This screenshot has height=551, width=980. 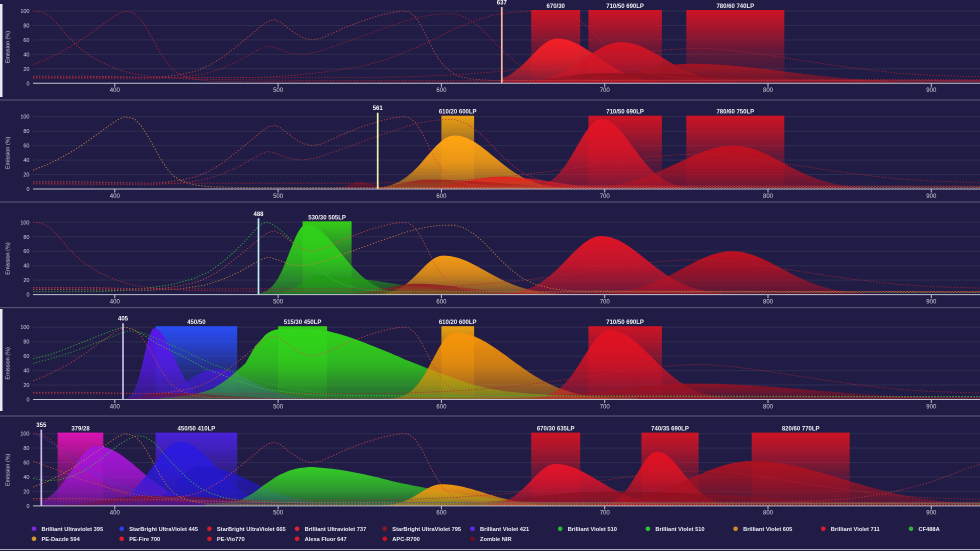 What do you see at coordinates (258, 215) in the screenshot?
I see `svg-text: 488` at bounding box center [258, 215].